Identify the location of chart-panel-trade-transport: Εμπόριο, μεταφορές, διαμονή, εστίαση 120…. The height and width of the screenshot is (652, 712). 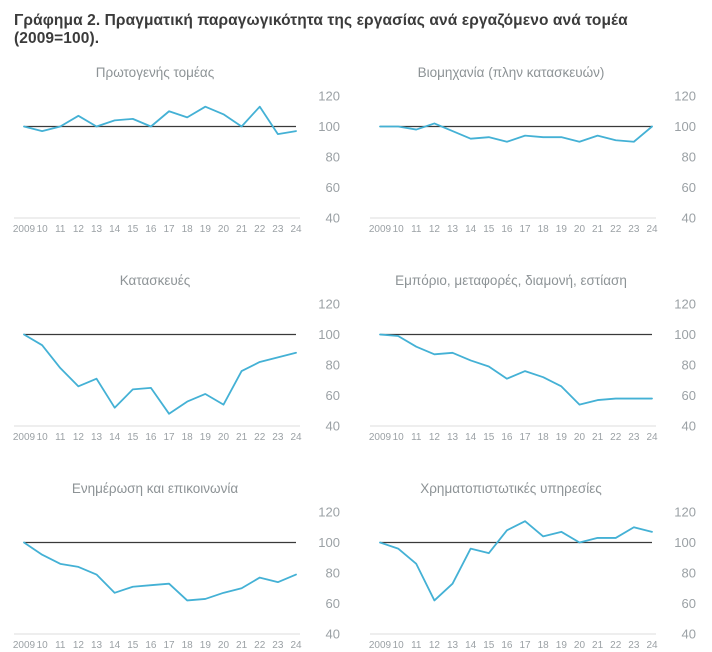
(534, 358).